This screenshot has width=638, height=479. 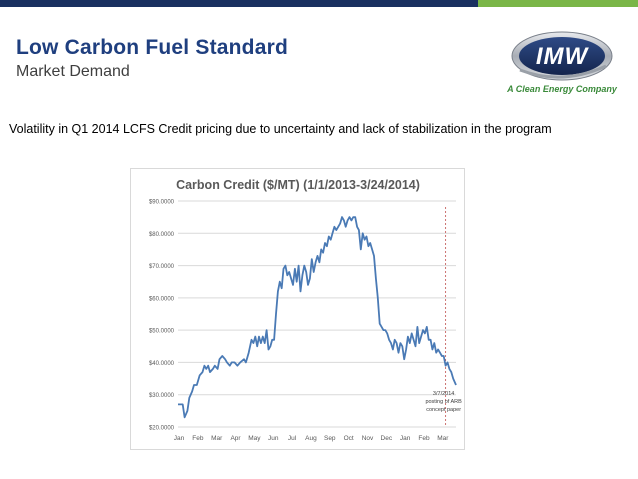 I want to click on x-tick-label: Apr, so click(x=235, y=438).